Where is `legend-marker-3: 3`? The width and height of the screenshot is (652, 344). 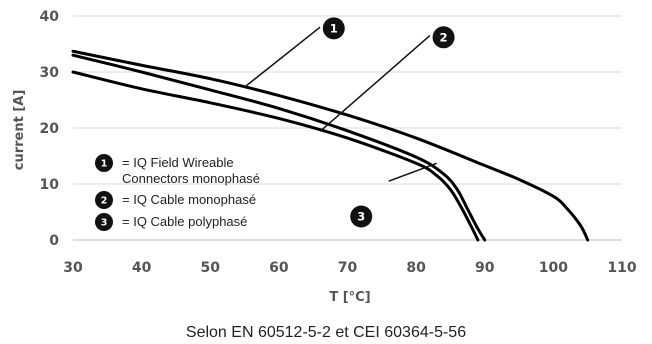 legend-marker-3: 3 is located at coordinates (104, 222).